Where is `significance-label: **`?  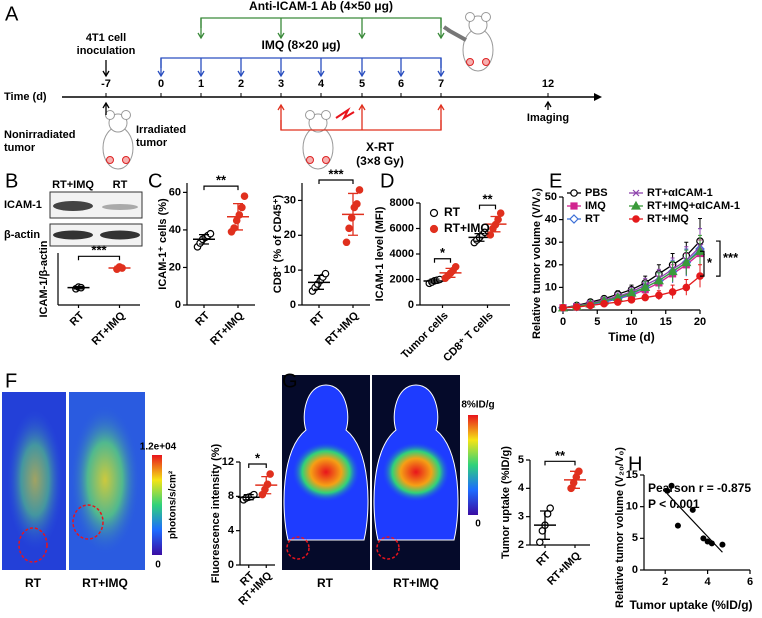 significance-label: ** is located at coordinates (560, 455).